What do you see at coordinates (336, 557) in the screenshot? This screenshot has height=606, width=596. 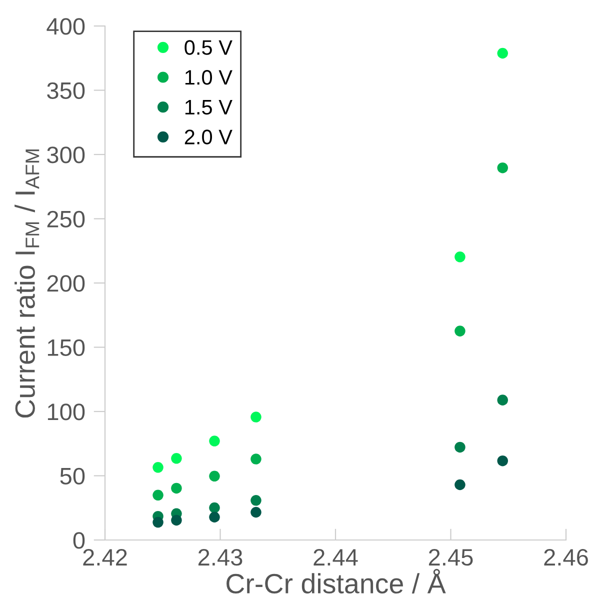 I see `x-tick-label: 2.44` at bounding box center [336, 557].